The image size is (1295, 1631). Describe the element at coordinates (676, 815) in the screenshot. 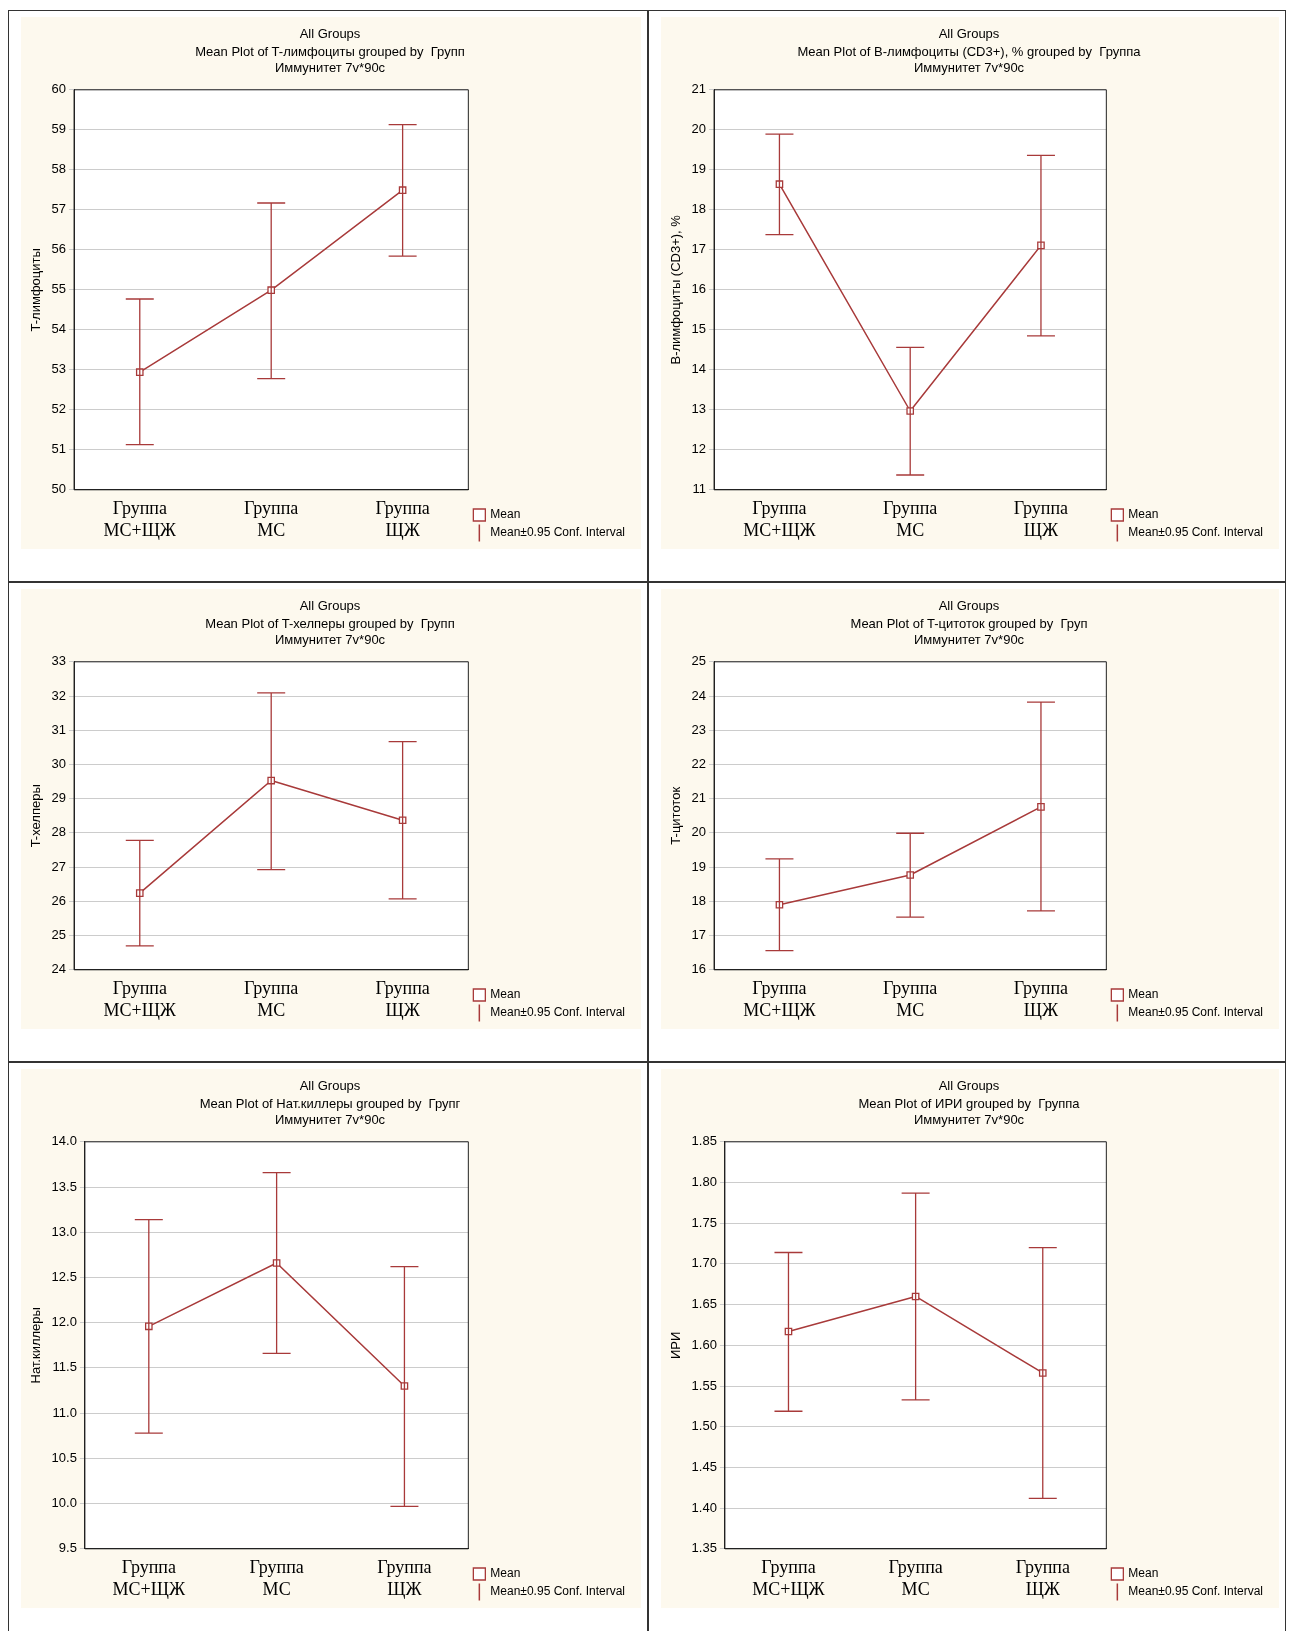

I see `y-axis-title: T-цитоток` at that location.